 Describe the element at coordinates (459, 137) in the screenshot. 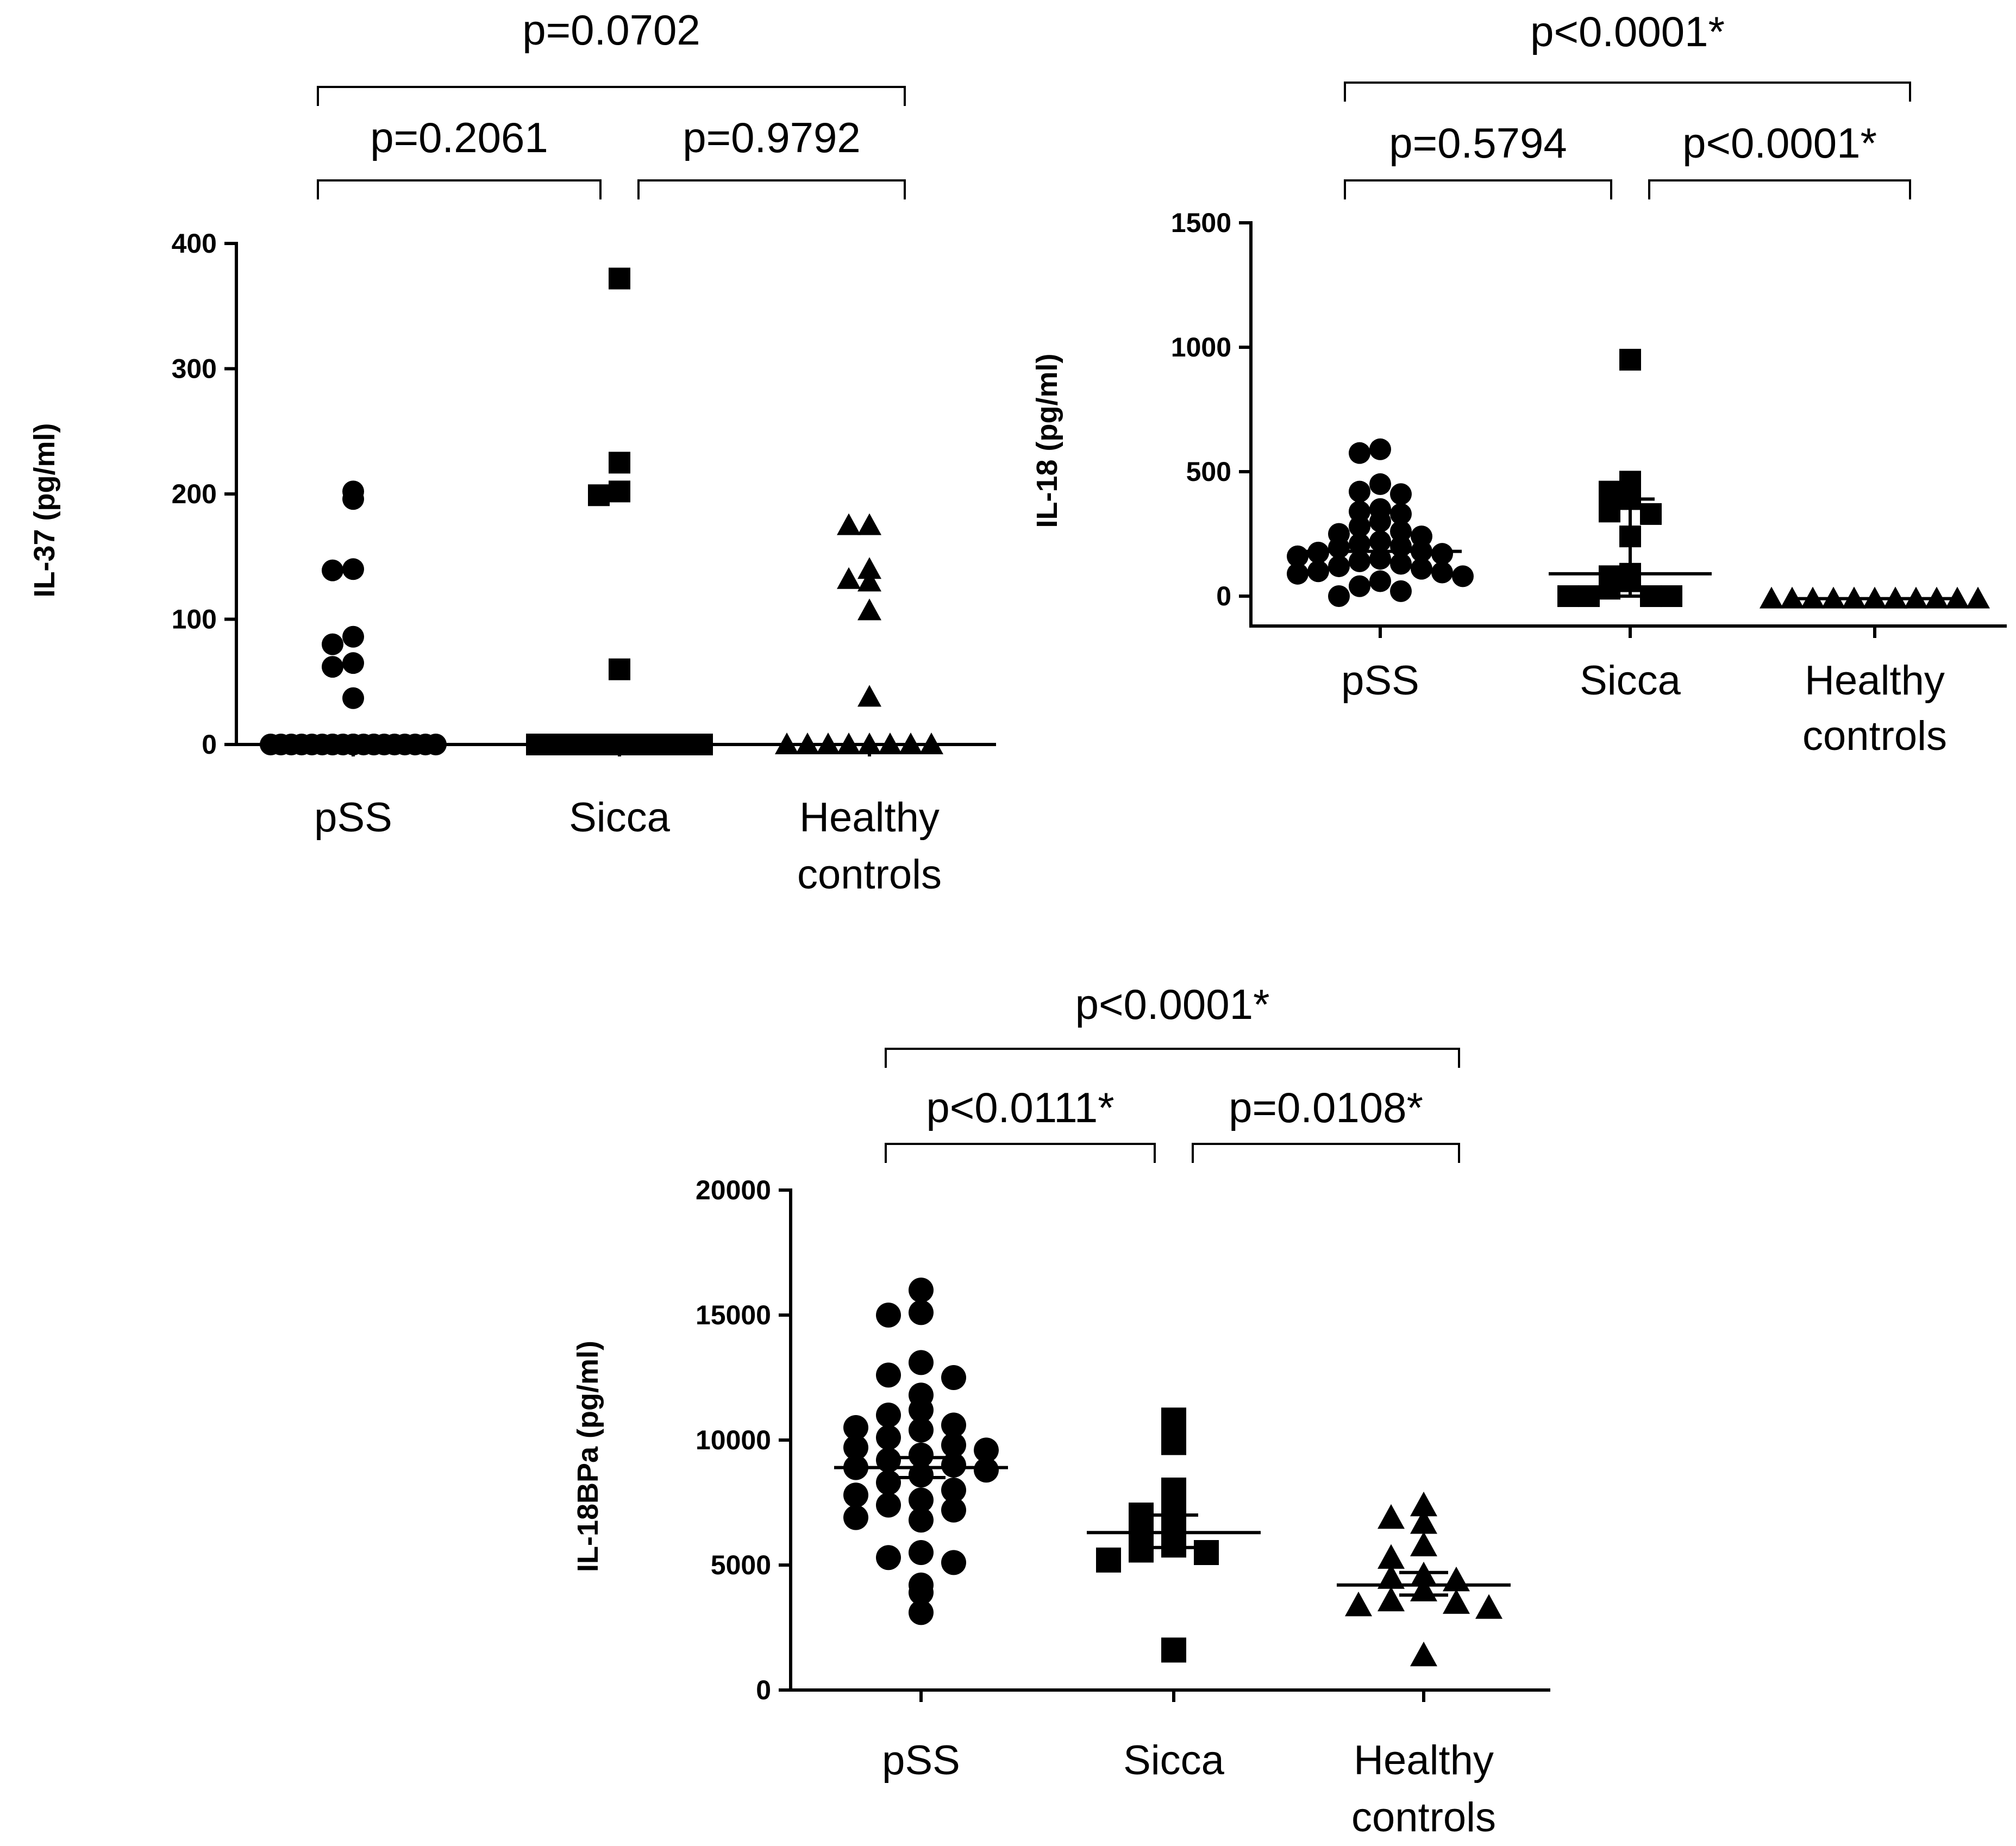

I see `p-value-label: p=0.2061` at that location.